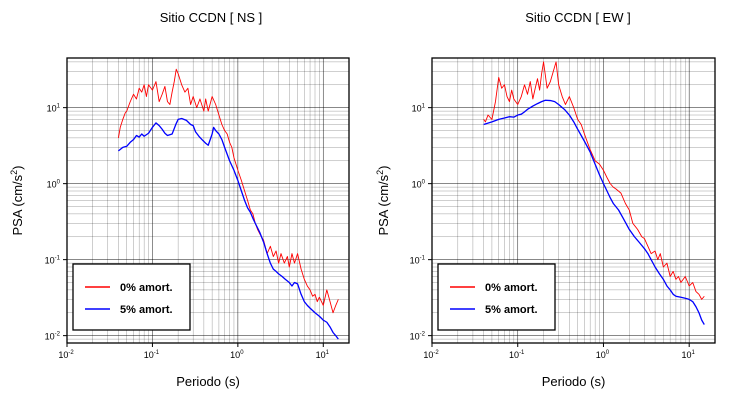 Image resolution: width=730 pixels, height=400 pixels. I want to click on chart-title: Sitio CCDN [ NS ], so click(211, 17).